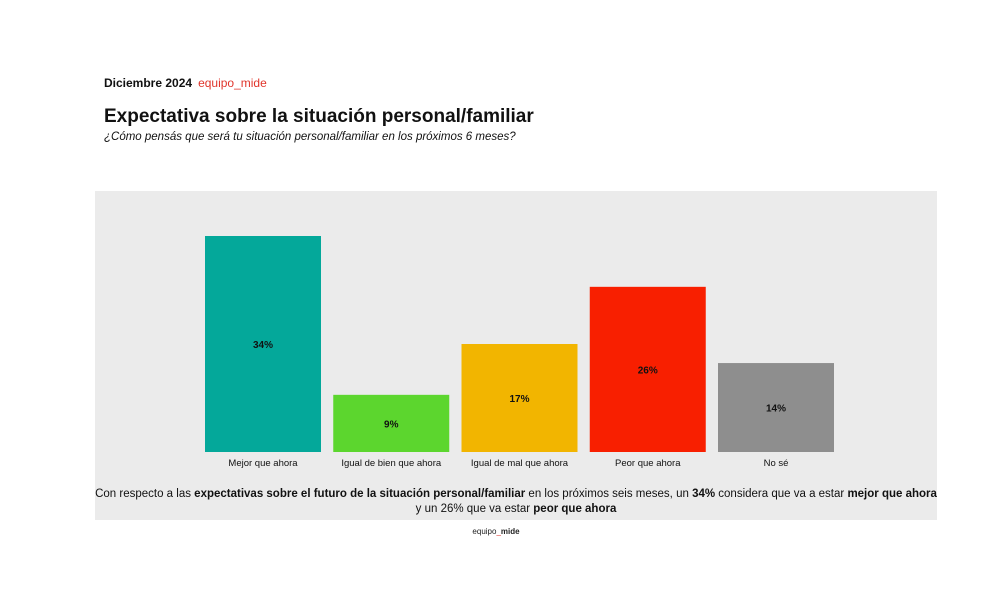 This screenshot has height=606, width=992. I want to click on footer-part: mide, so click(510, 531).